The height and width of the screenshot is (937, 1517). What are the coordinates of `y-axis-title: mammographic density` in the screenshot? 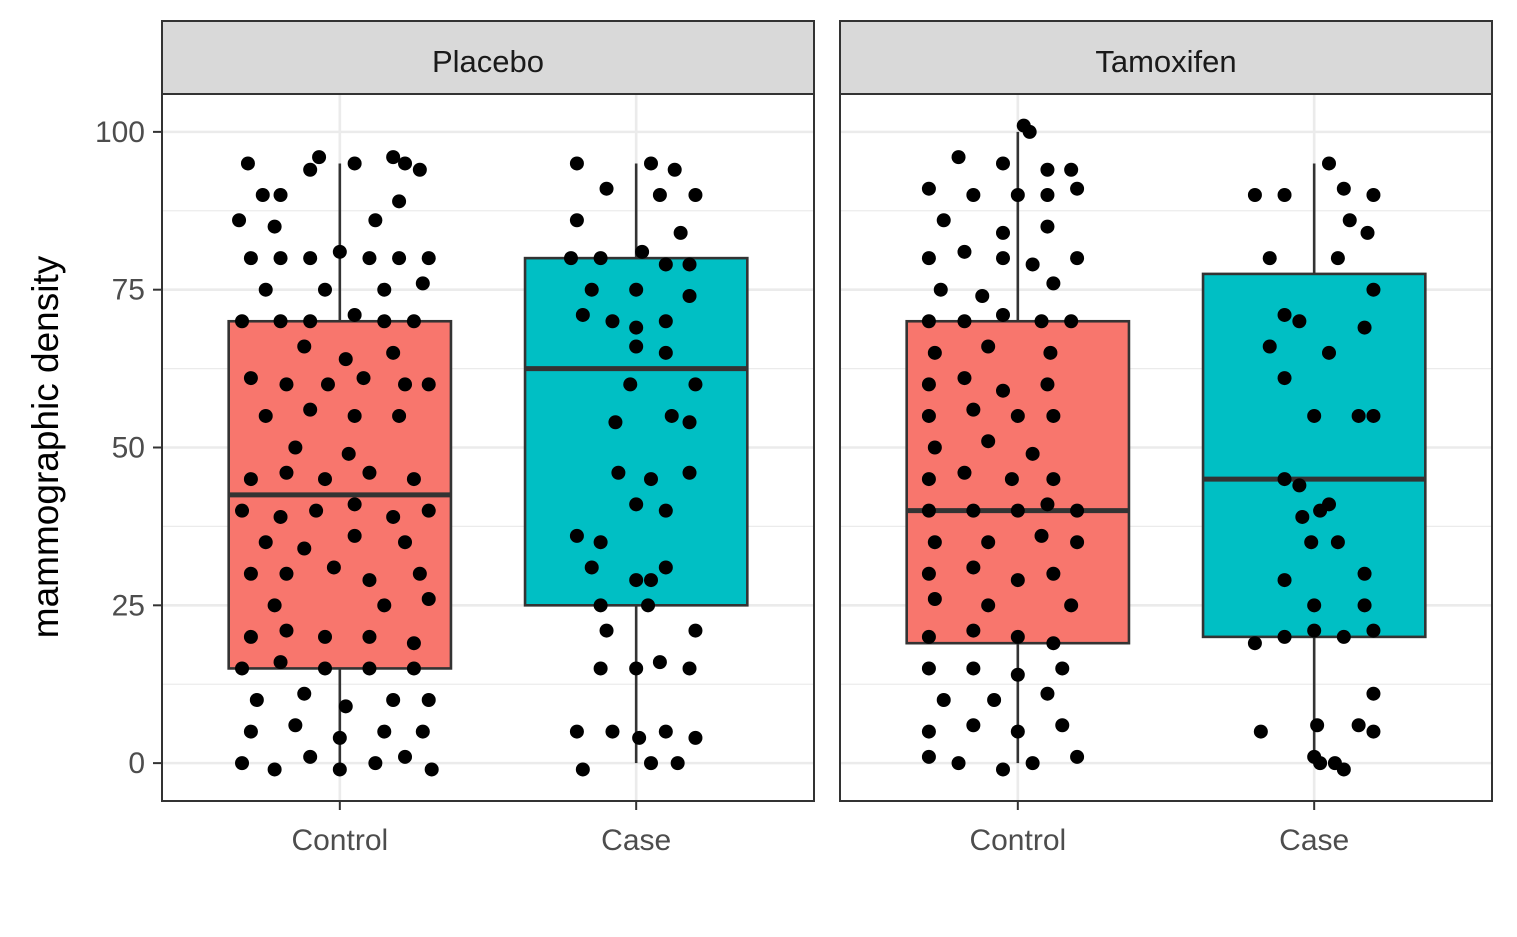 It's located at (45, 446).